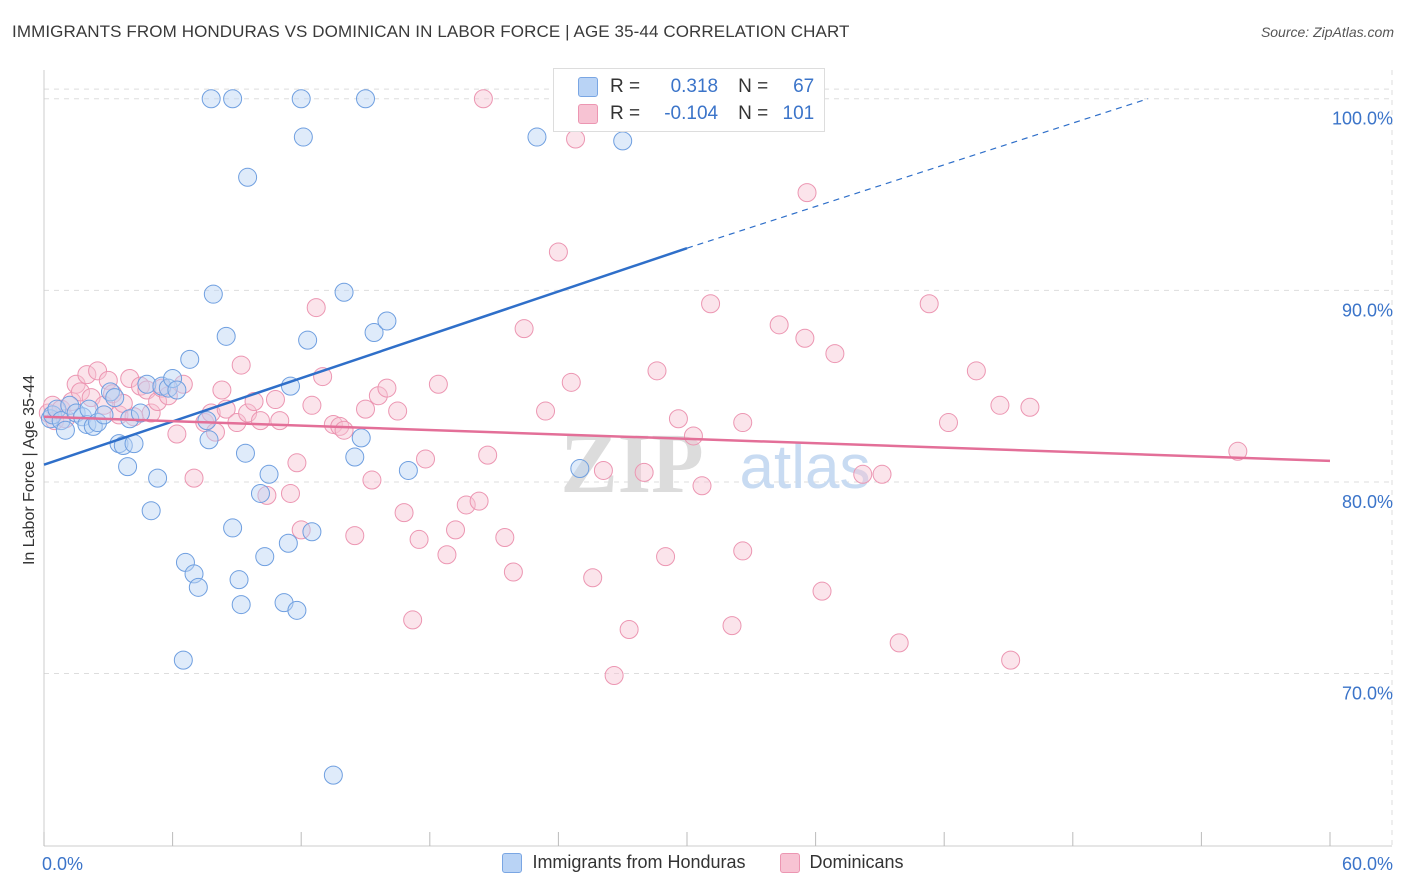  I want to click on trend-line-dominicans, so click(687, 439).